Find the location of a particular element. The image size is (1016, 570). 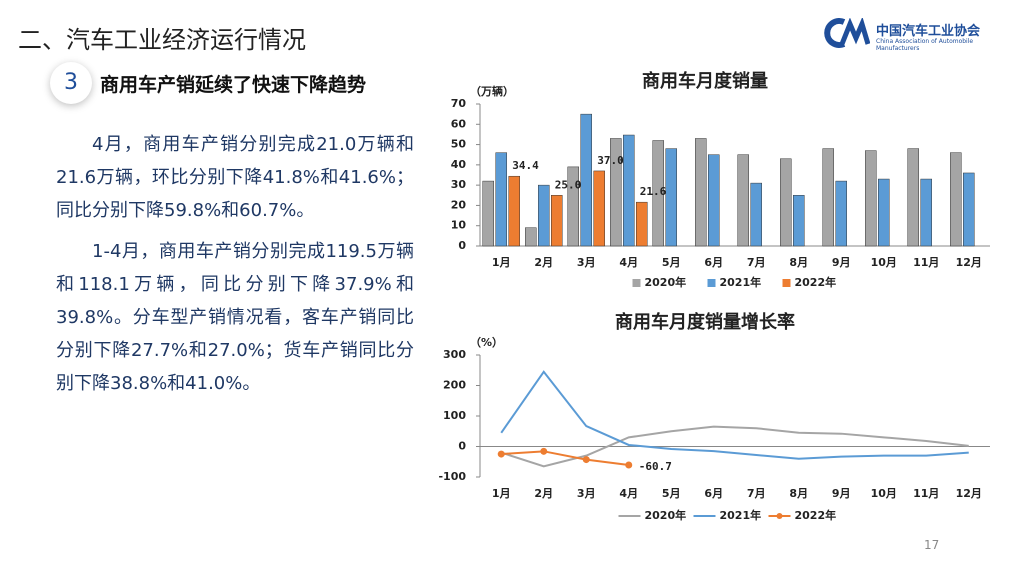

data-label: 25.0 is located at coordinates (568, 184).